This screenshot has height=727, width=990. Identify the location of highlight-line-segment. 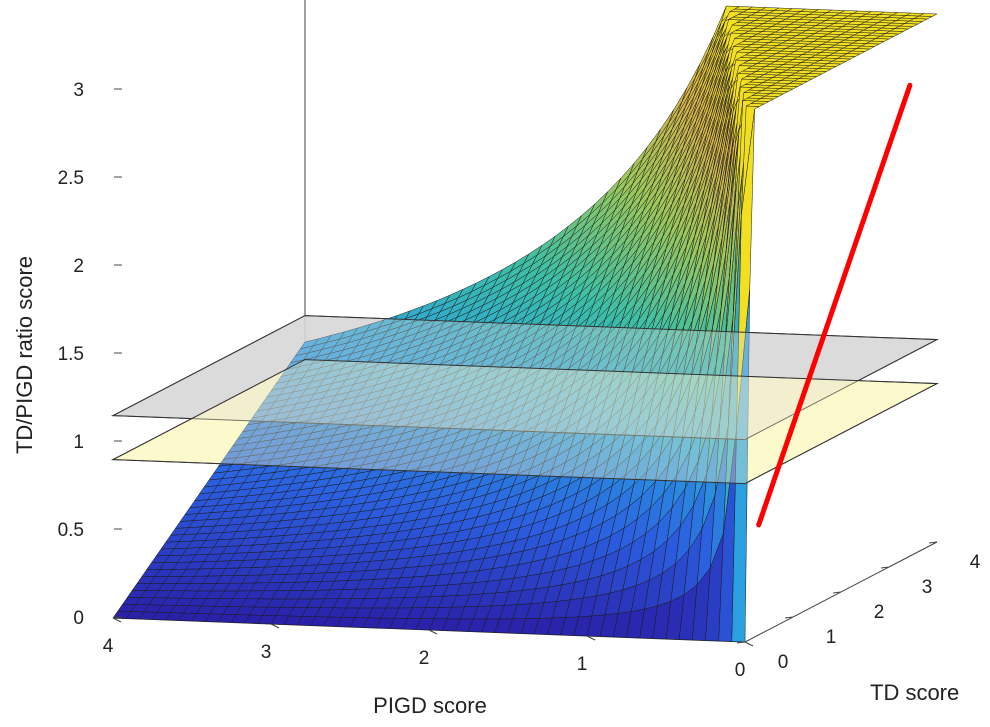
(834, 305).